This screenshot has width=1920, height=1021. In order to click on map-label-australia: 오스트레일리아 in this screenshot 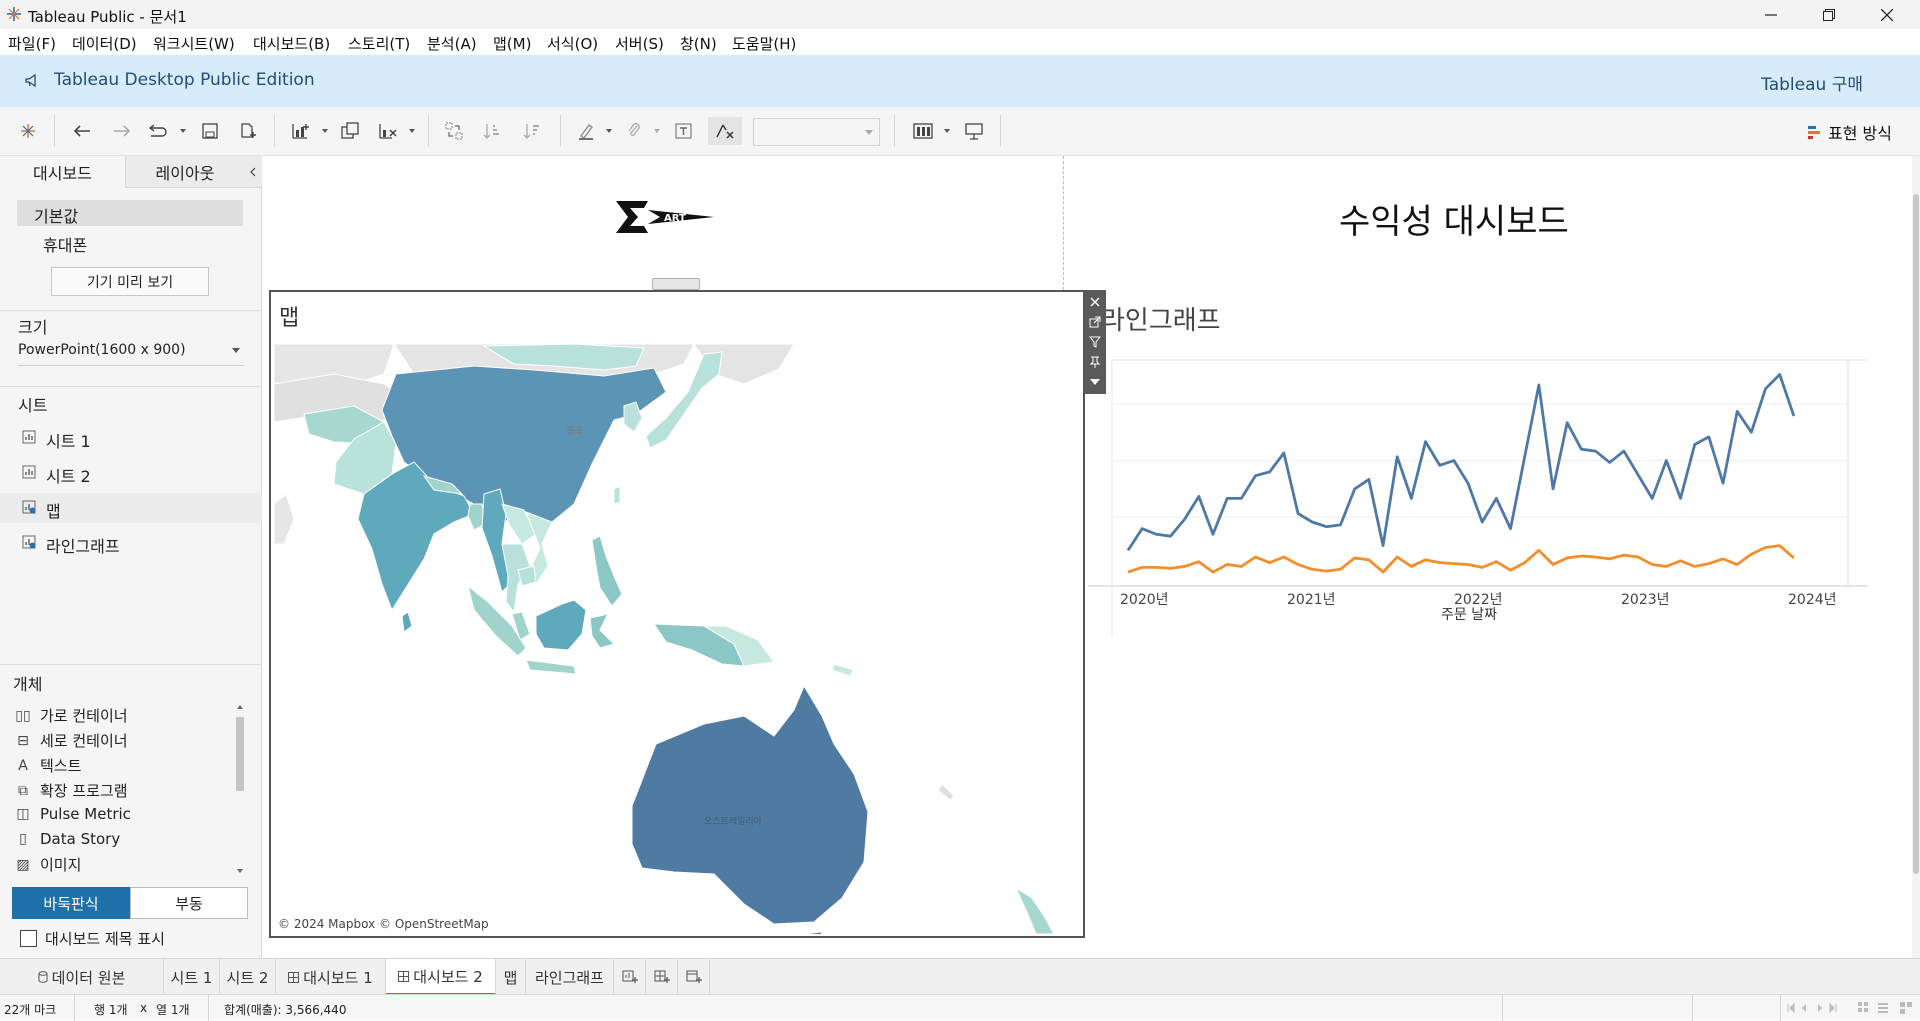, I will do `click(733, 821)`.